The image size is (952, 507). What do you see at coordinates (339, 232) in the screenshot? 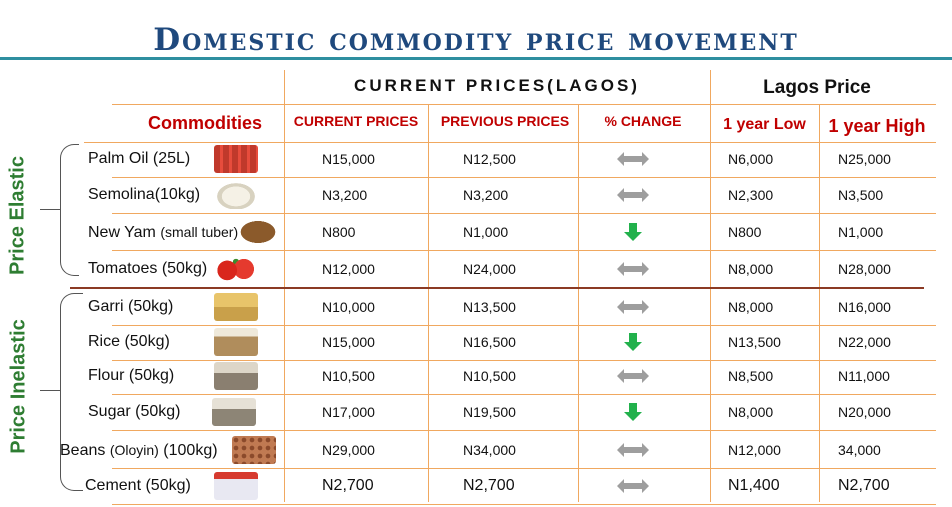
I see `current-price-cell: N800` at bounding box center [339, 232].